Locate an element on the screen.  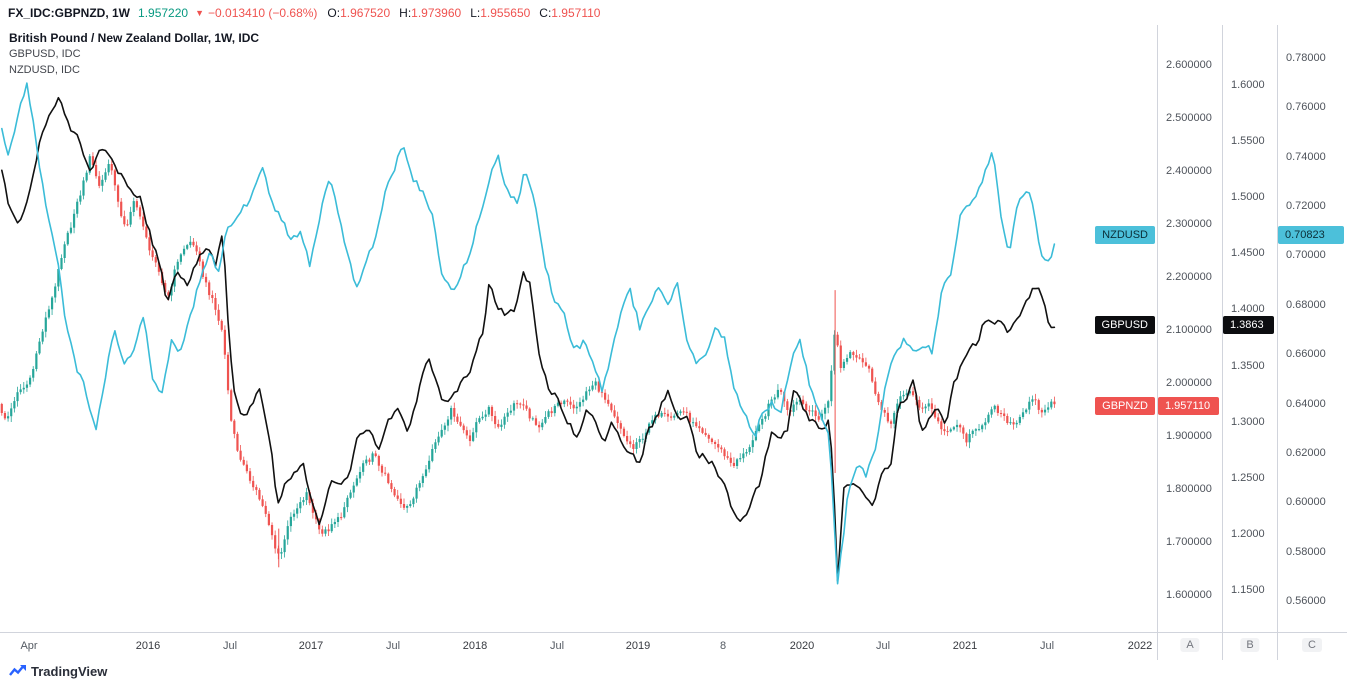
ohlc-high: H:1.973960 is located at coordinates (430, 13).